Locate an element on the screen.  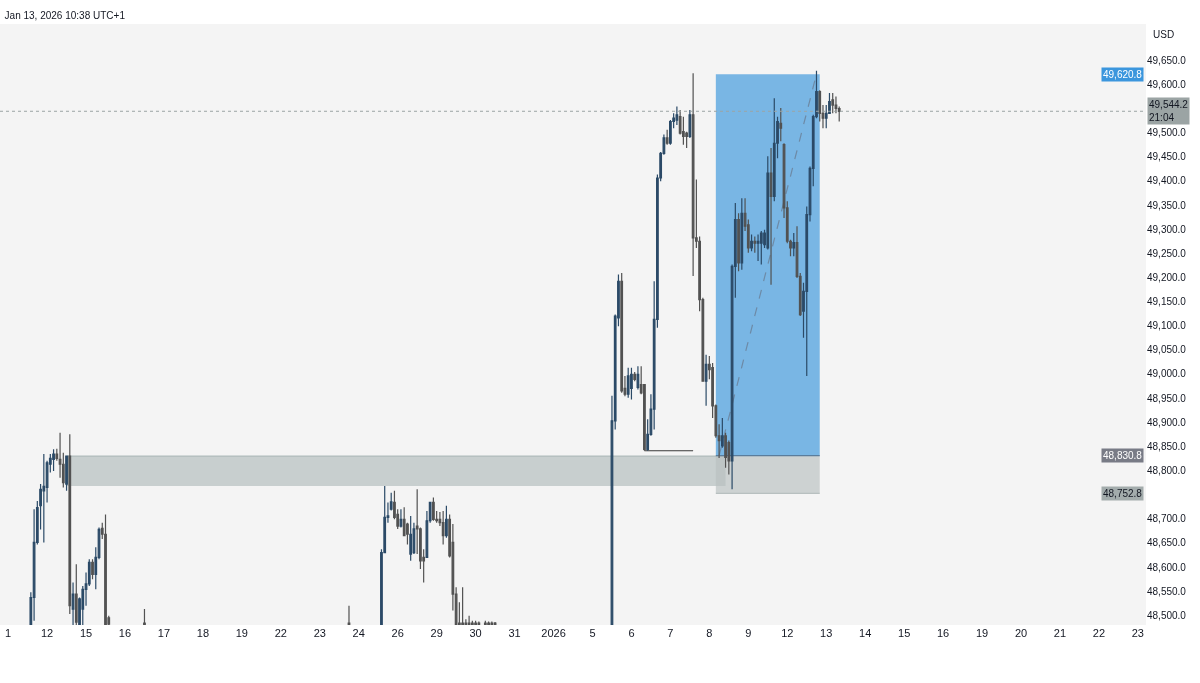
y-tick-label: 48,500.0 is located at coordinates (1167, 615).